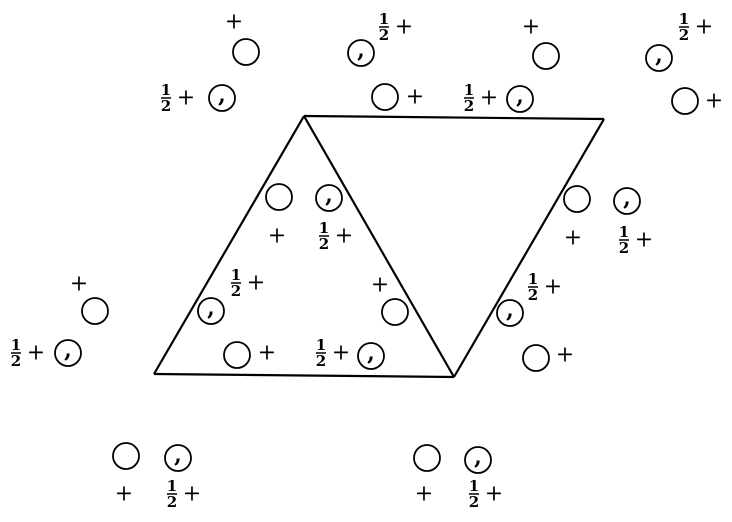 Image resolution: width=732 pixels, height=522 pixels. I want to click on cell-diagonal, so click(379, 246).